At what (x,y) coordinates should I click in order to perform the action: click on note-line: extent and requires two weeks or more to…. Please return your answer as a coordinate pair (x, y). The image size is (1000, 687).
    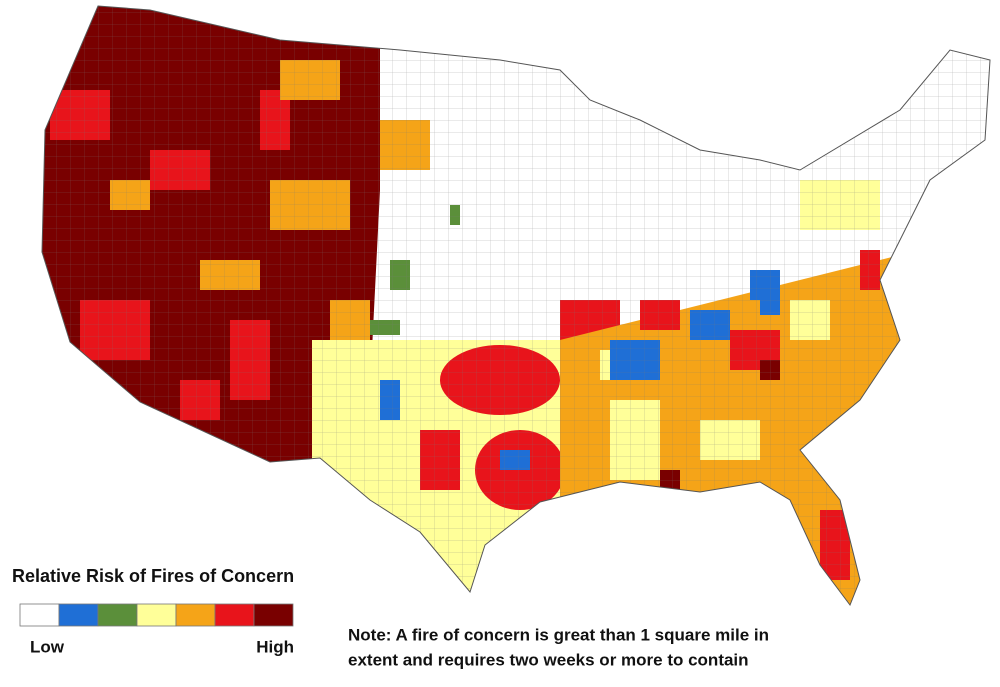
    Looking at the image, I should click on (548, 659).